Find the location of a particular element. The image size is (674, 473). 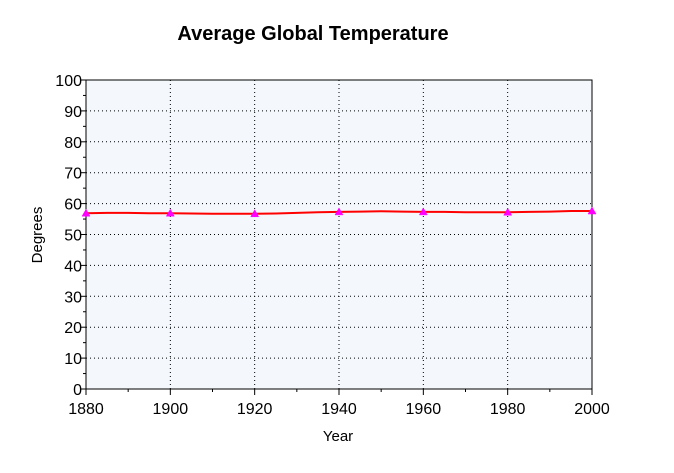

y-tick-label: 100 is located at coordinates (68, 81).